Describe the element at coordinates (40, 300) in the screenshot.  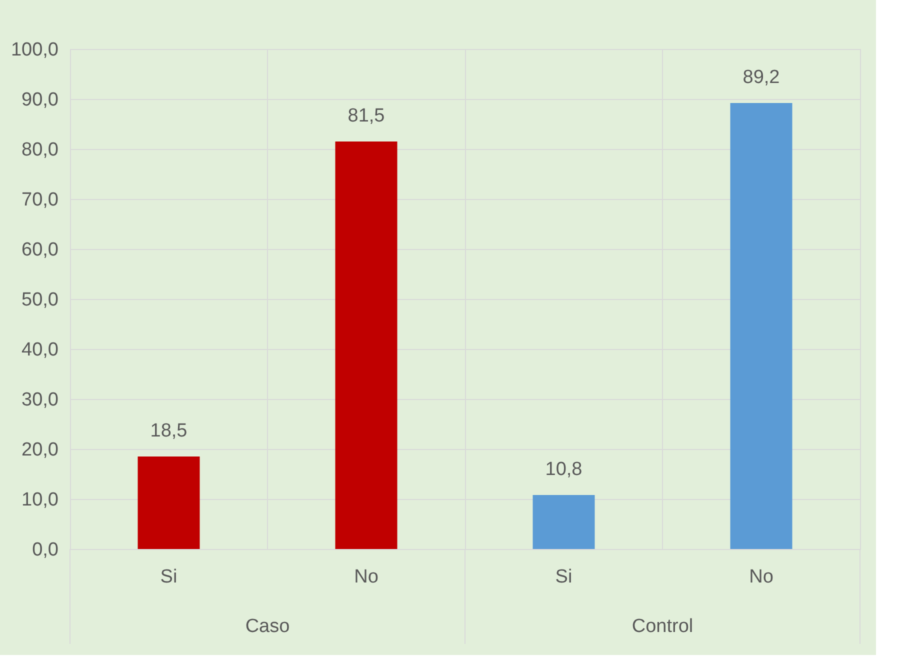
I see `y-tick-label: 50,0` at that location.